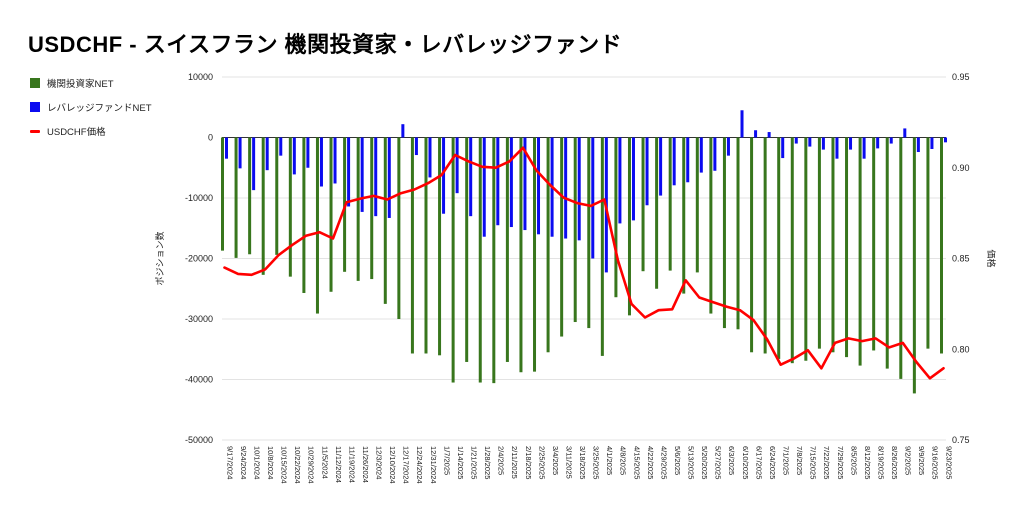  I want to click on x-axis-date-label: 4/1/2025, so click(609, 460).